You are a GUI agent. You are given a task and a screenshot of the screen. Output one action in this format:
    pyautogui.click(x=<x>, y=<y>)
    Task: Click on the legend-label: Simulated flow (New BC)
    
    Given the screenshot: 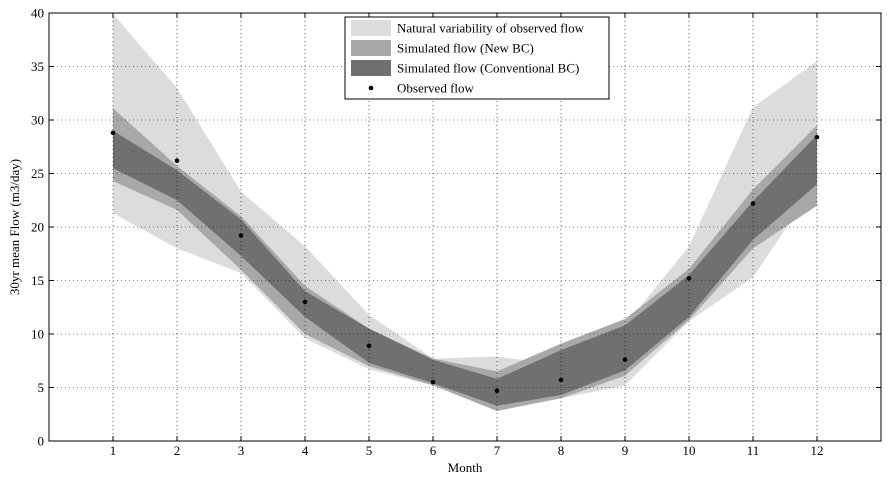 What is the action you would take?
    pyautogui.click(x=465, y=48)
    